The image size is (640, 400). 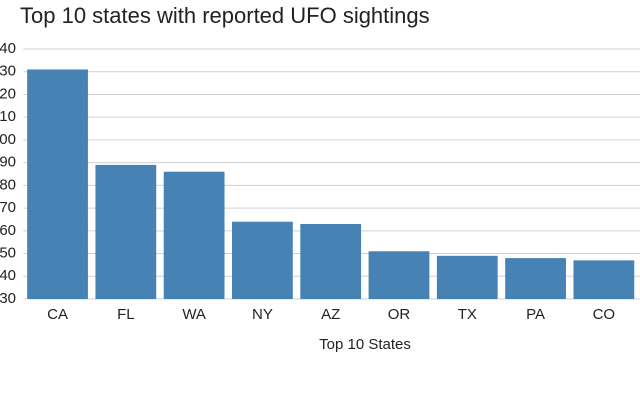 What do you see at coordinates (8, 207) in the screenshot?
I see `y-tick-label: 70` at bounding box center [8, 207].